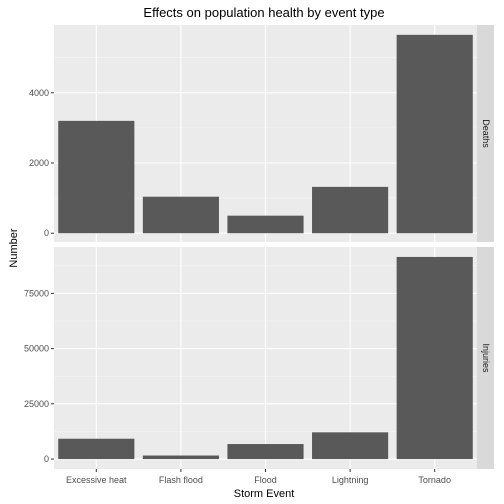 The height and width of the screenshot is (504, 504). Describe the element at coordinates (36, 404) in the screenshot. I see `y-tick-label: 25000` at that location.